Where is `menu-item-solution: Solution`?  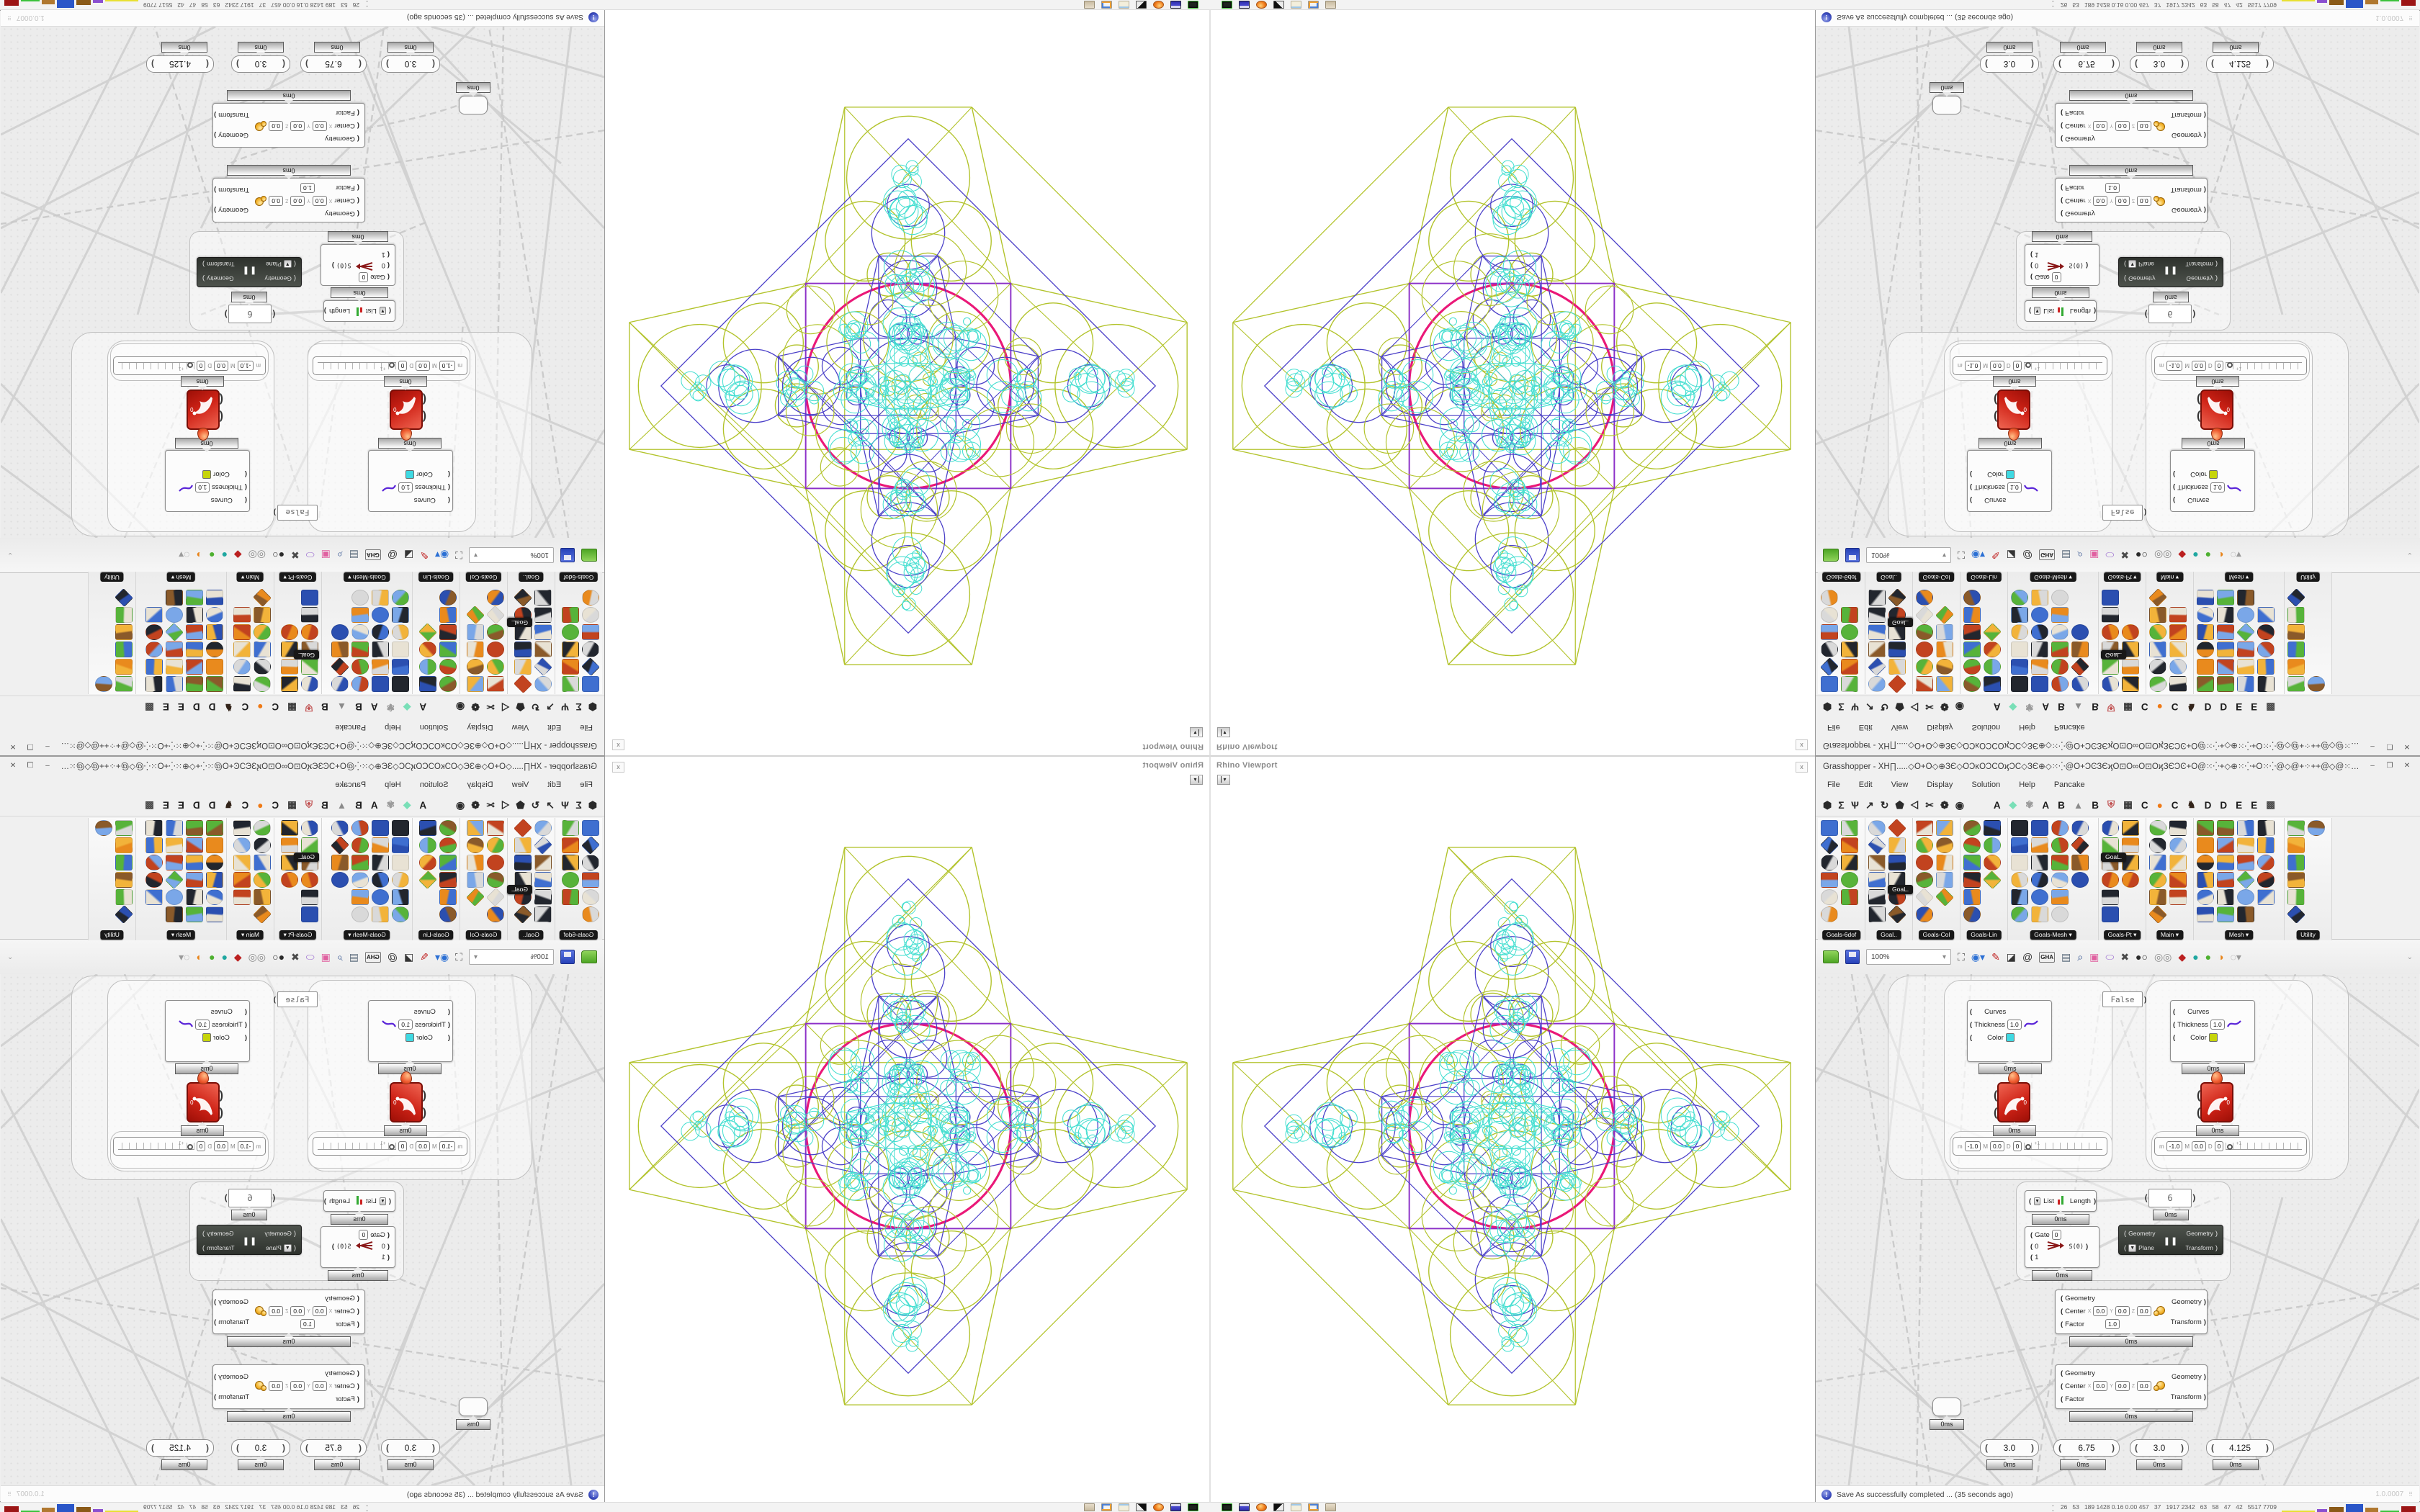 menu-item-solution: Solution is located at coordinates (1986, 784).